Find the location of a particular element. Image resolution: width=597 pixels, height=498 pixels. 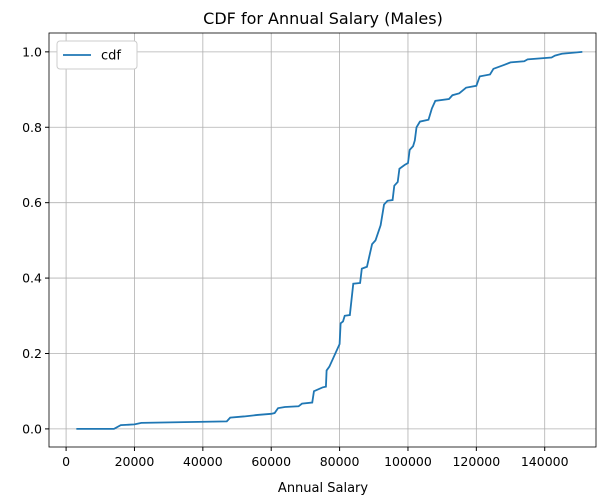

y-tick-label: 0.6 is located at coordinates (32, 202).